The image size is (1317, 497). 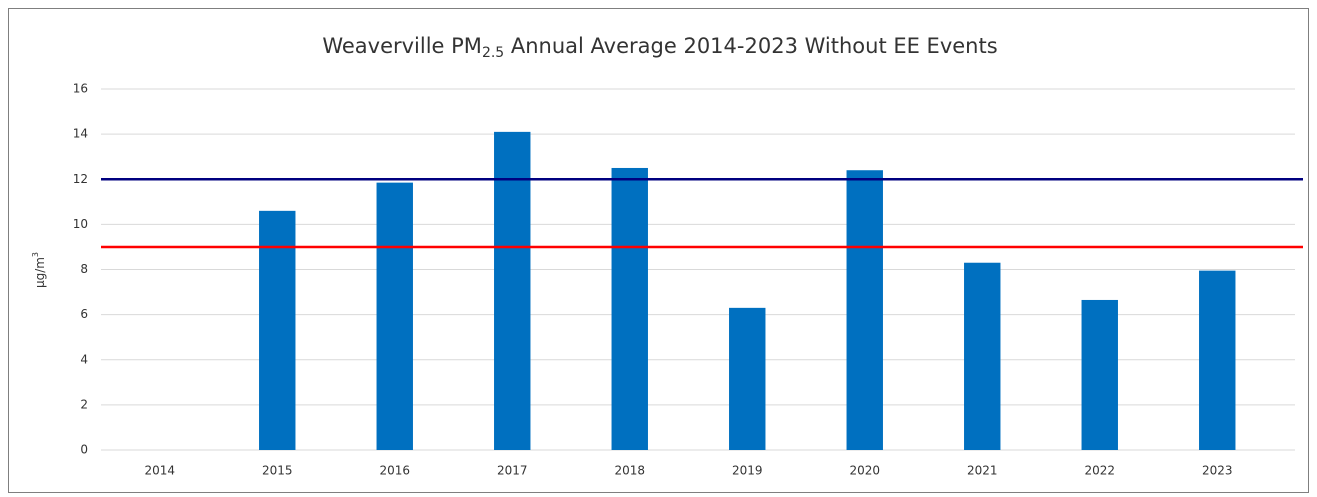 I want to click on title-main: Weaverville PM, so click(x=402, y=46).